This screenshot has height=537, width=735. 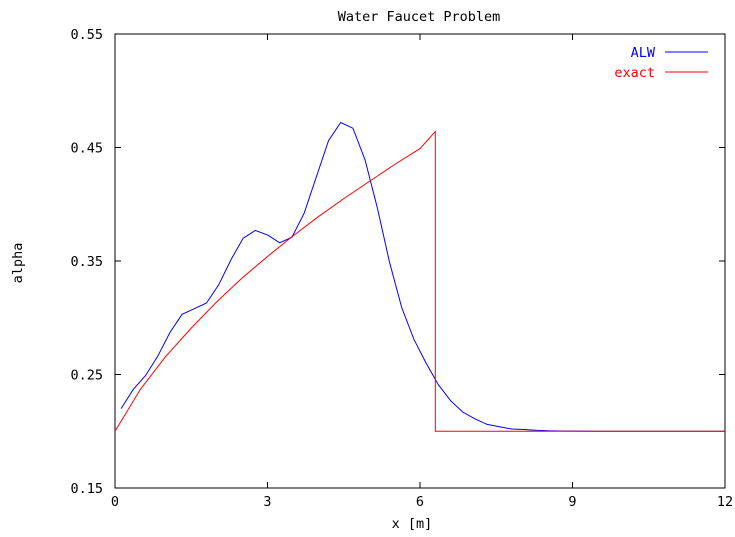 I want to click on x-tick-label: 3, so click(x=267, y=502).